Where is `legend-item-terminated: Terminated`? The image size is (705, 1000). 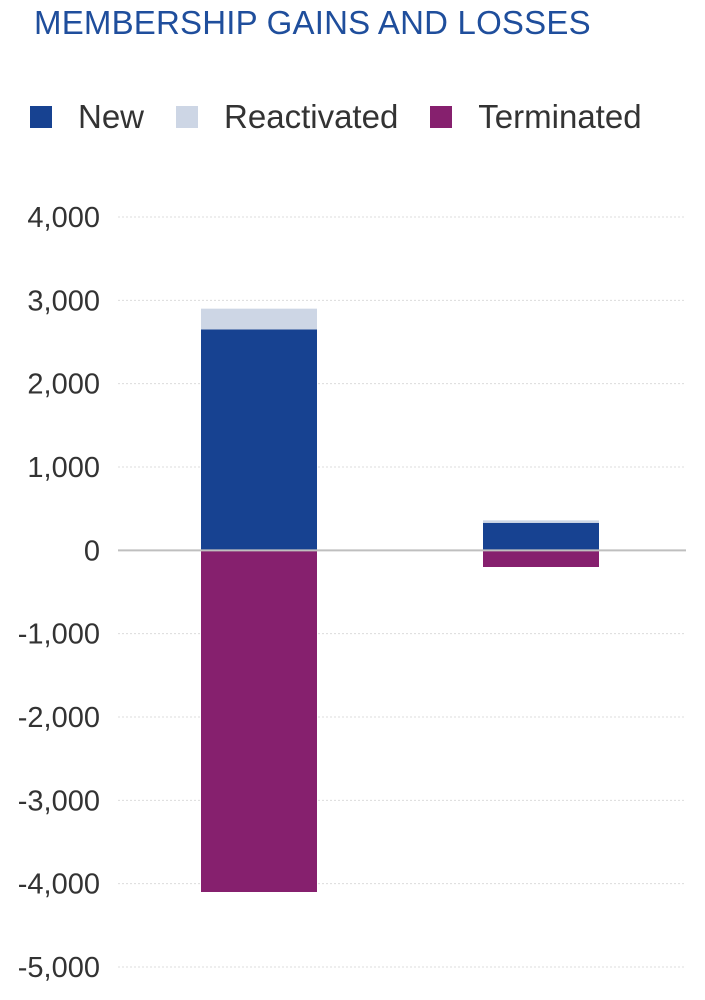
legend-item-terminated: Terminated is located at coordinates (536, 117).